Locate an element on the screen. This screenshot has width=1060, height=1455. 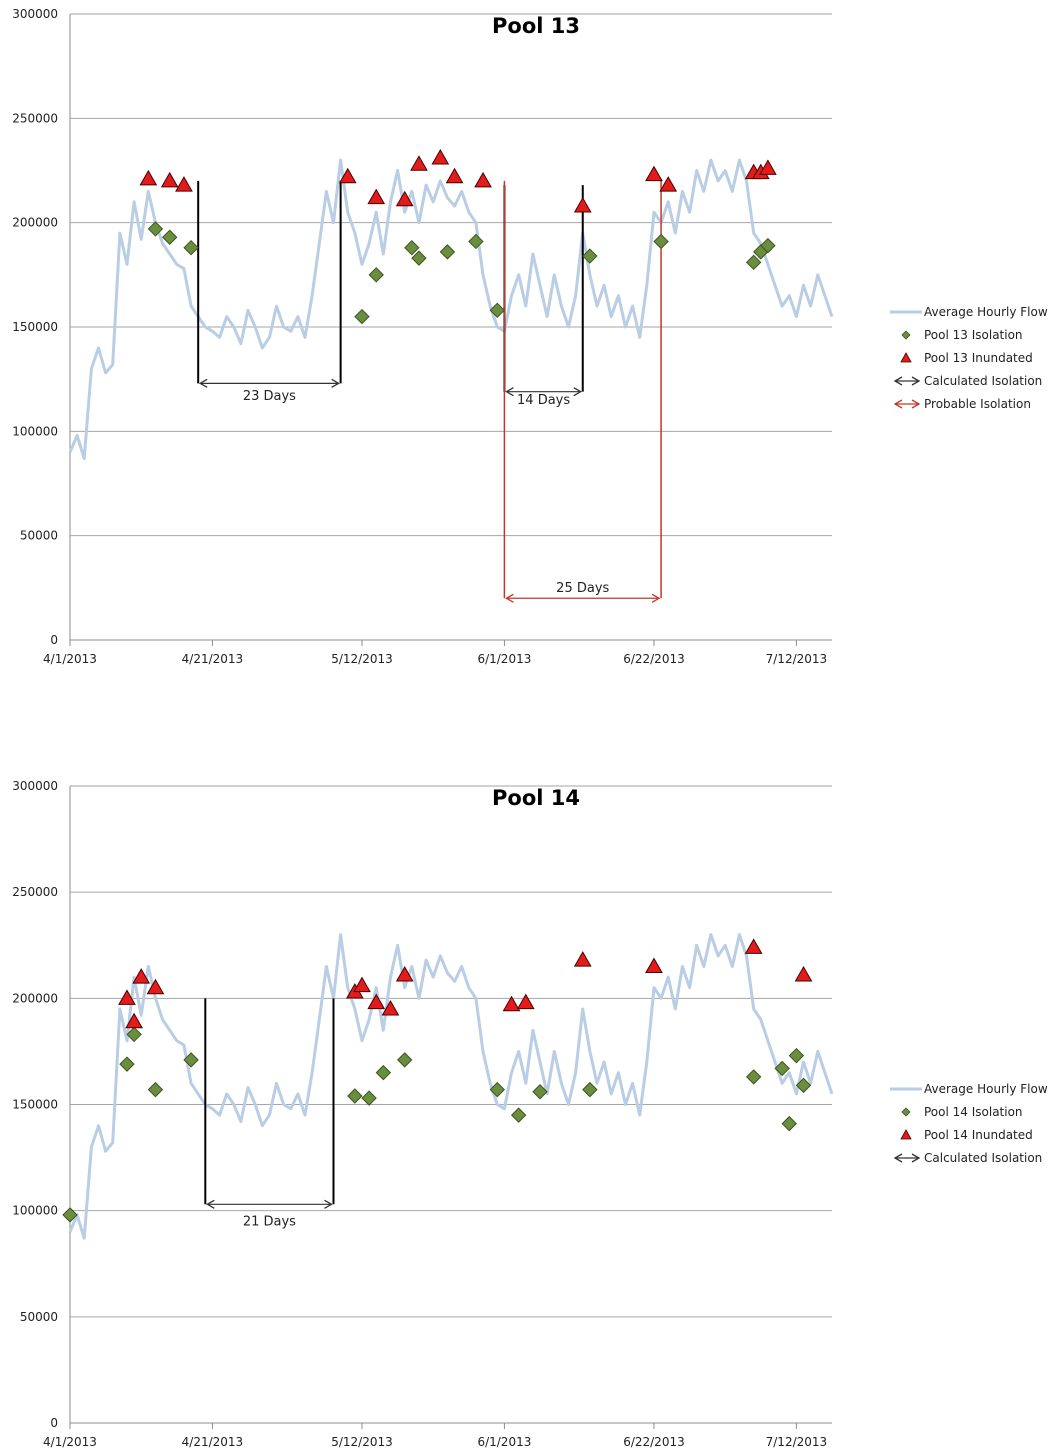
y-tick-label: 100000 is located at coordinates (35, 1211).